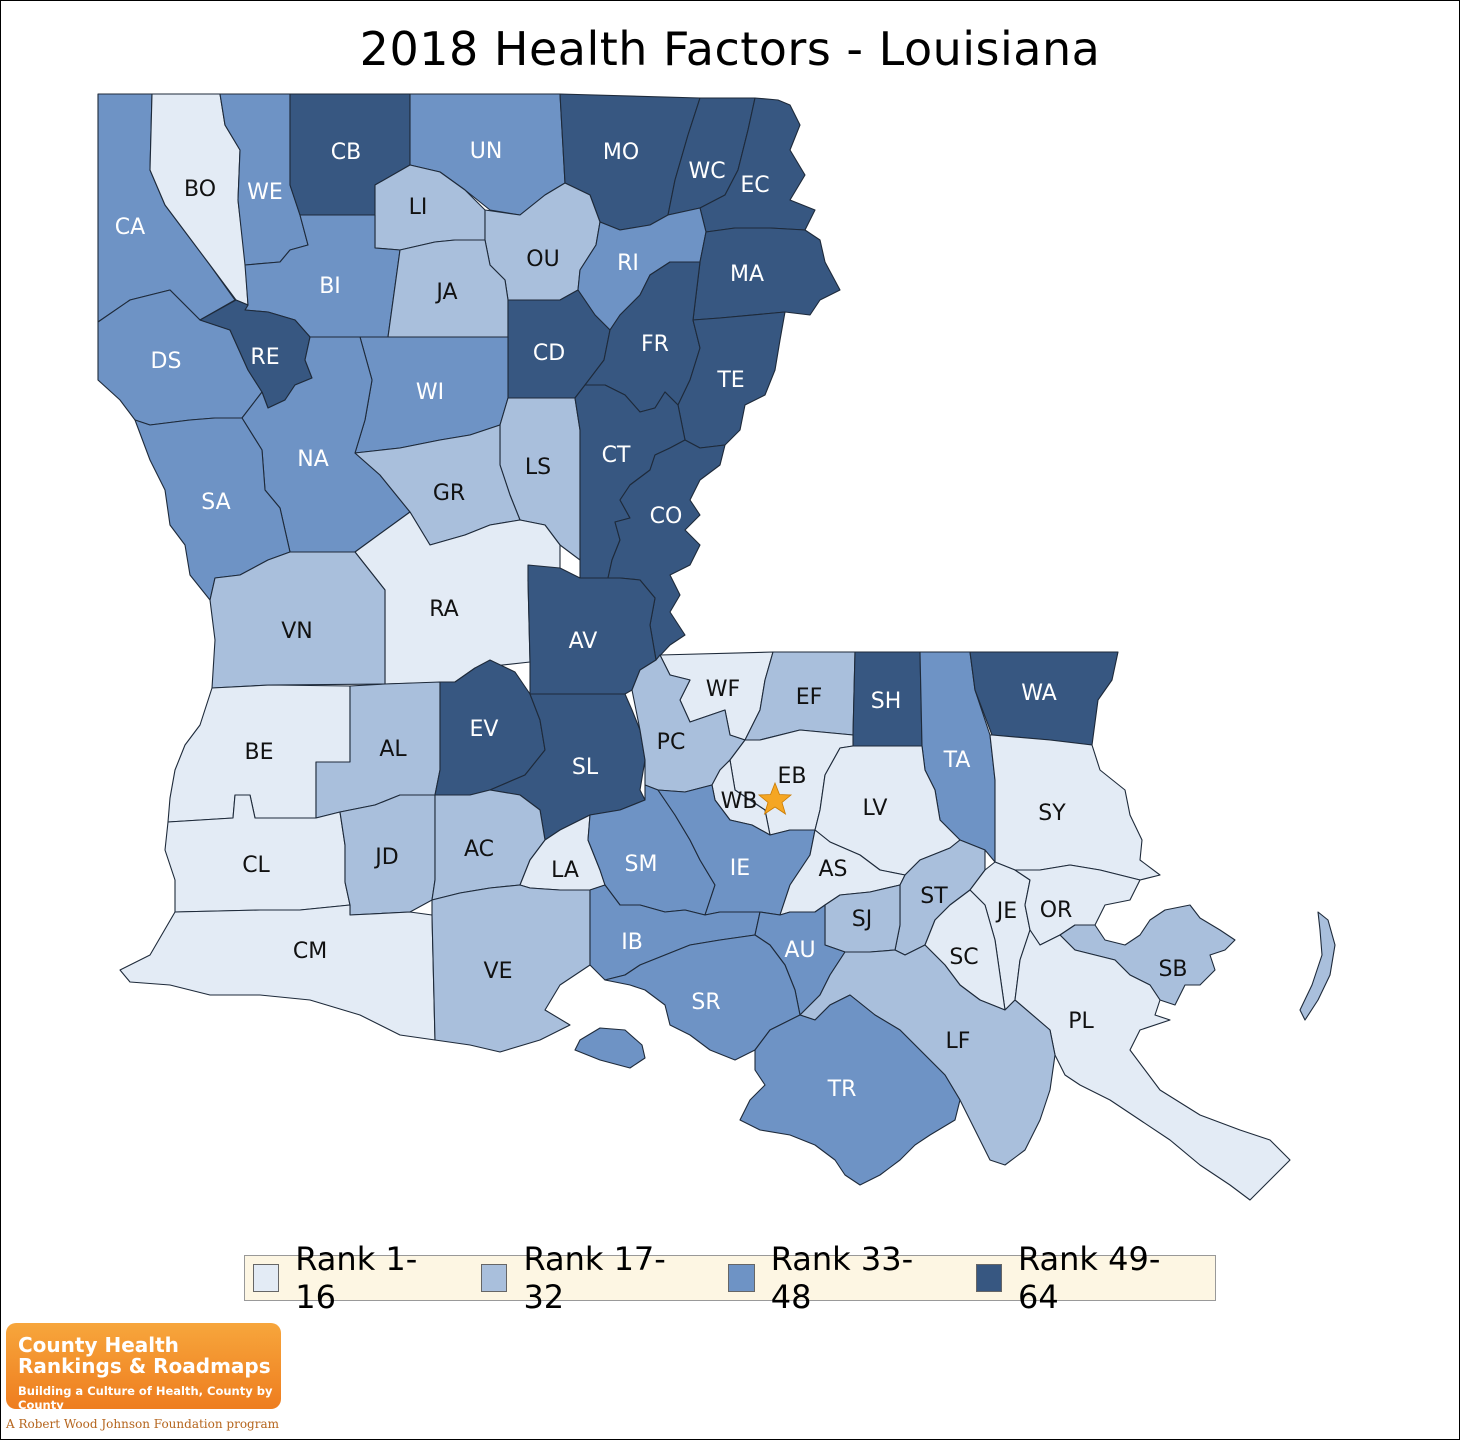 This screenshot has height=1440, width=1460. I want to click on parish-label-UN: UN, so click(486, 151).